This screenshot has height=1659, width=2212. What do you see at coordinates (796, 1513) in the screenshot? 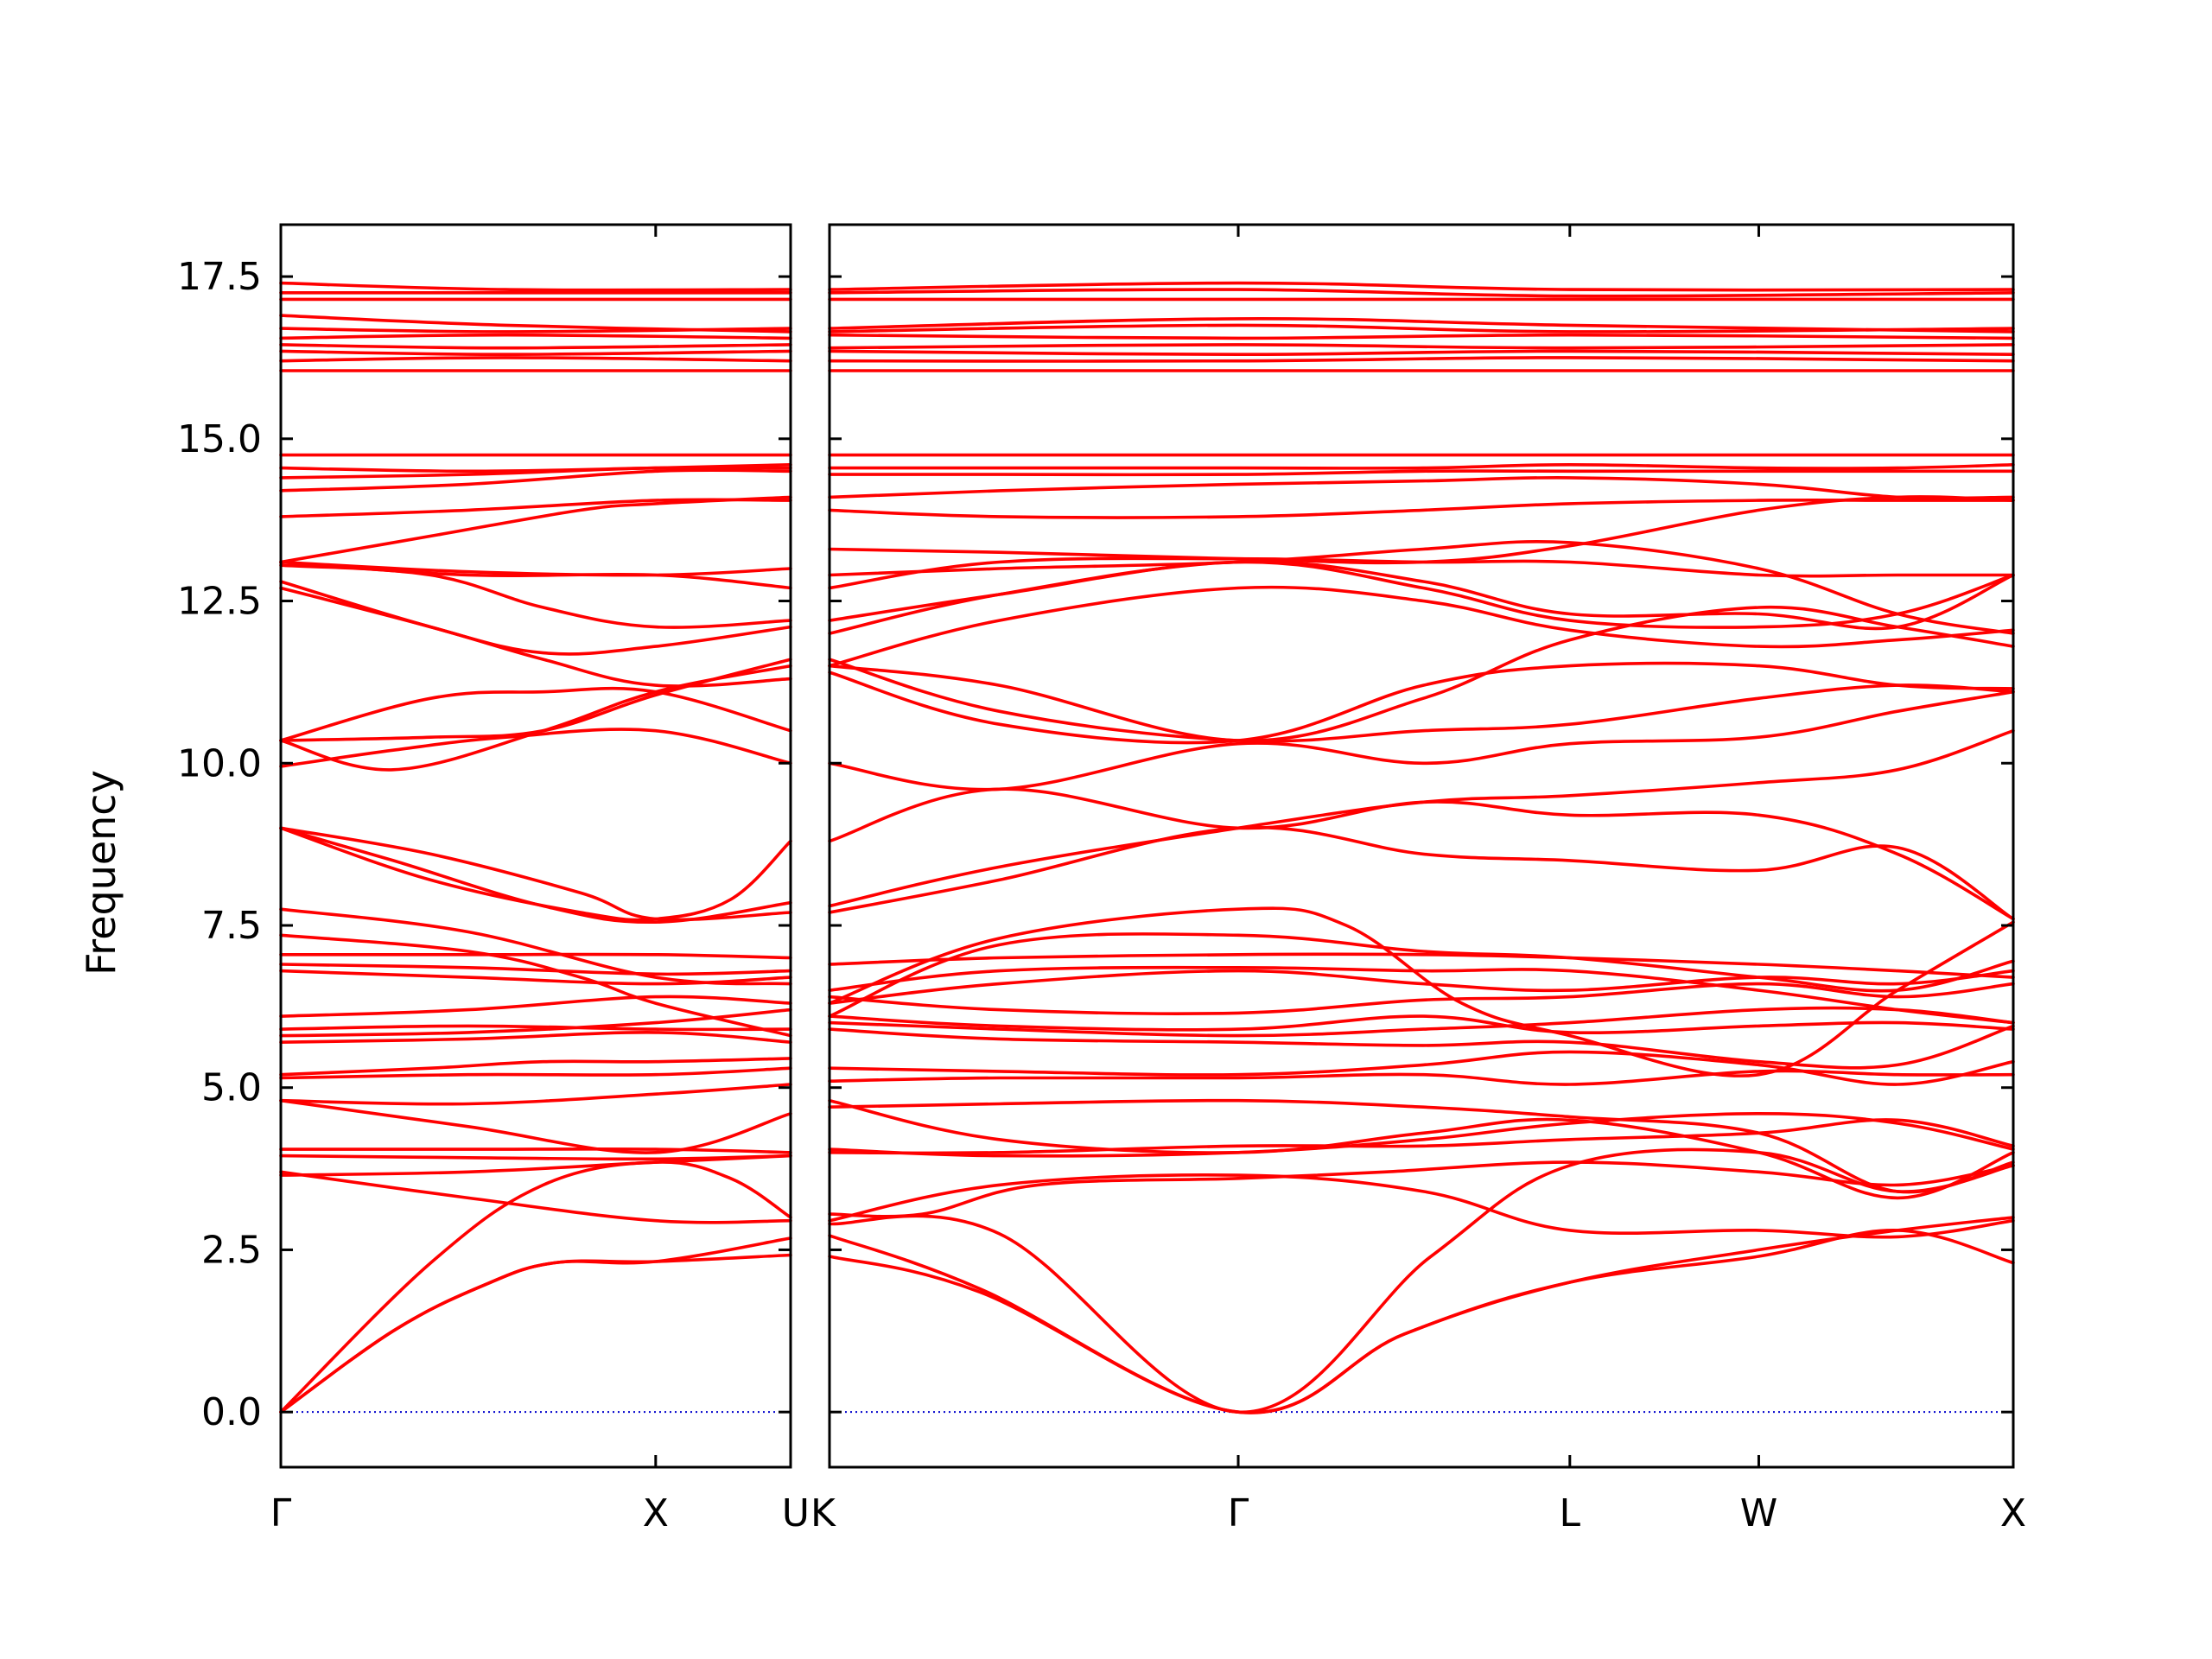
I see `x-tick-label: U` at bounding box center [796, 1513].